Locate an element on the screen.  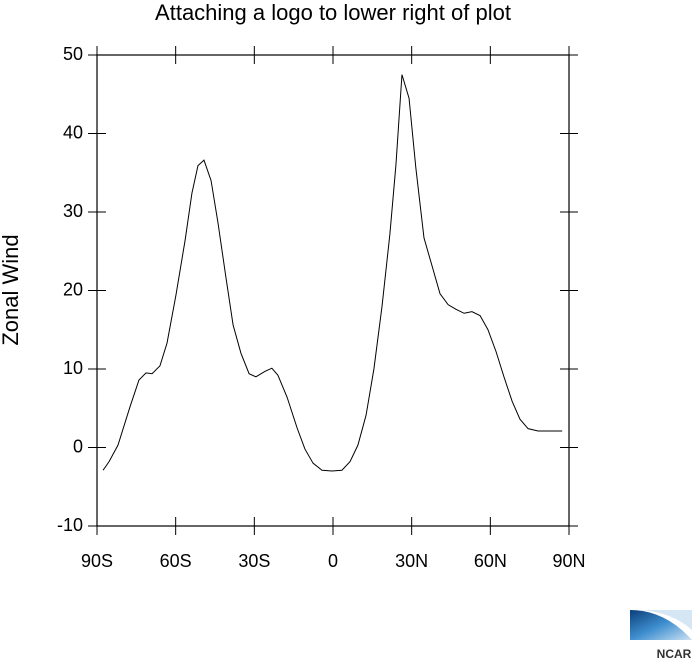
logo: NCAR is located at coordinates (661, 635).